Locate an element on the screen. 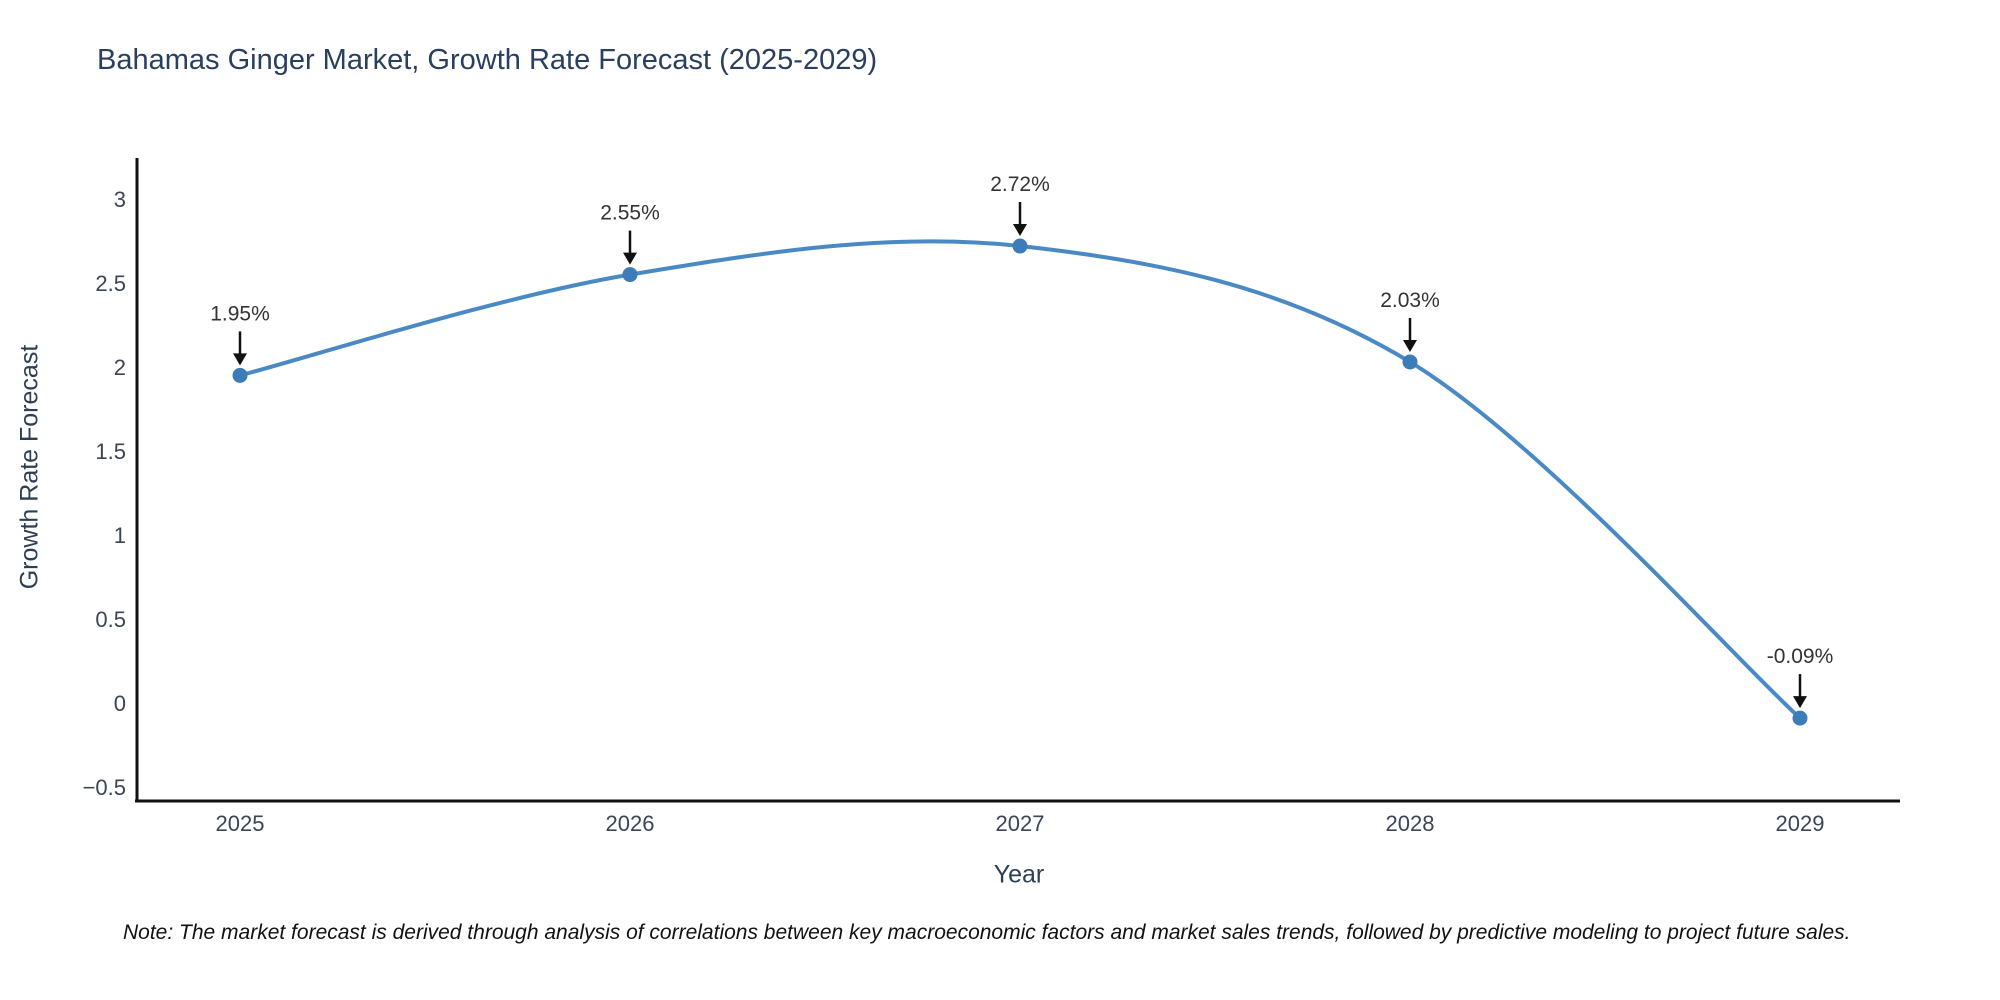 The height and width of the screenshot is (1000, 2000). x-tick-label: 2029 is located at coordinates (1800, 823).